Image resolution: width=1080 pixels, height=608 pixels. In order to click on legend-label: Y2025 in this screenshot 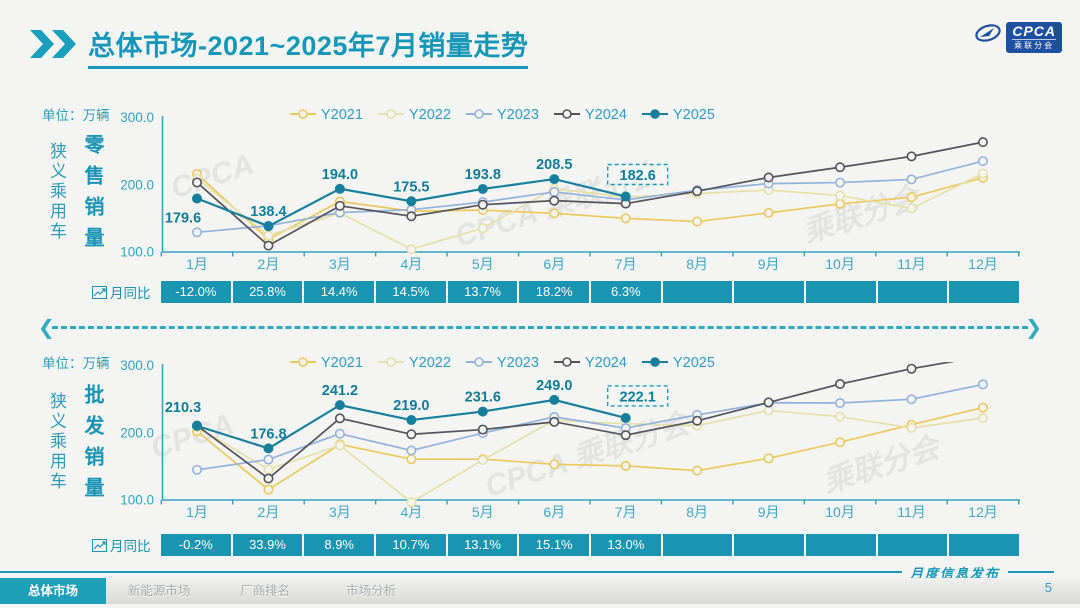, I will do `click(694, 115)`.